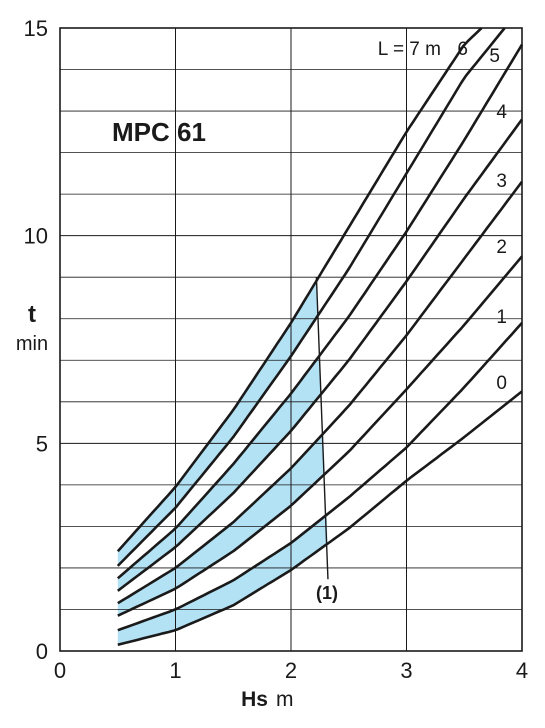 Image resolution: width=545 pixels, height=728 pixels. I want to click on curve-label: L = 7 m, so click(409, 49).